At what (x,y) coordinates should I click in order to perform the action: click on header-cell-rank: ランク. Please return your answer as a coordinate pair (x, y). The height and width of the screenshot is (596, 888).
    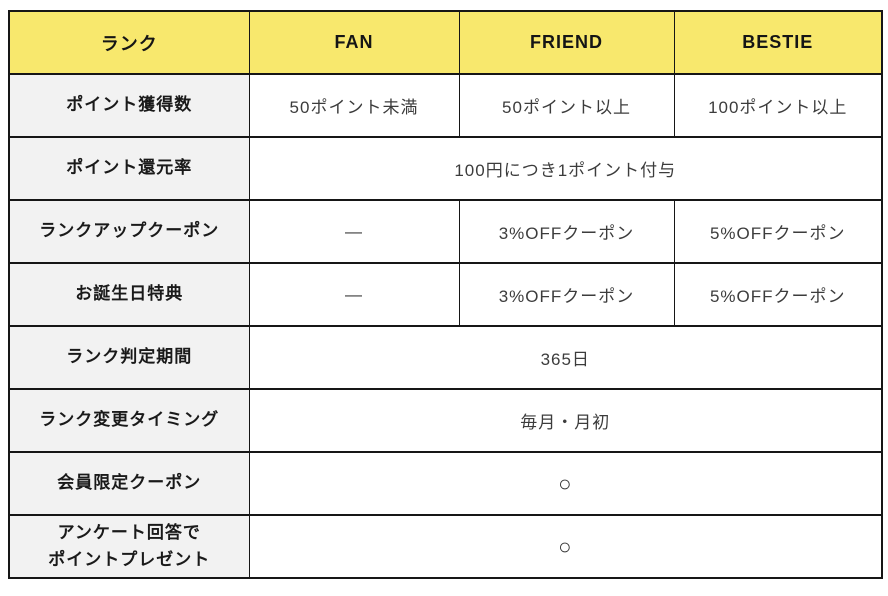
    Looking at the image, I should click on (129, 42).